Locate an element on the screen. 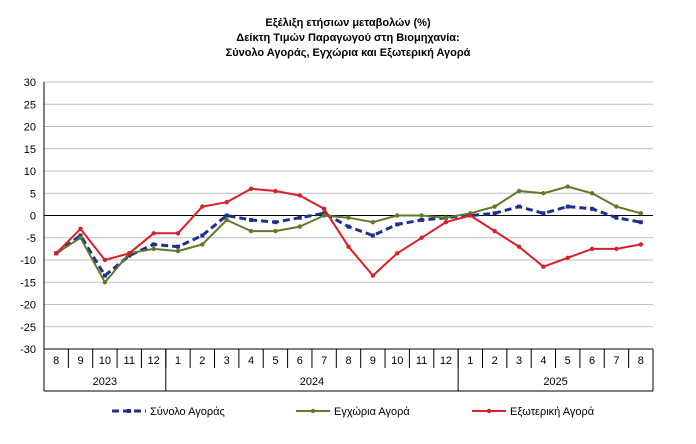 The image size is (696, 444). chart-title-line-2: Δείκτη Τιμών Παραγωγού στη Βιομηχανία: is located at coordinates (348, 38).